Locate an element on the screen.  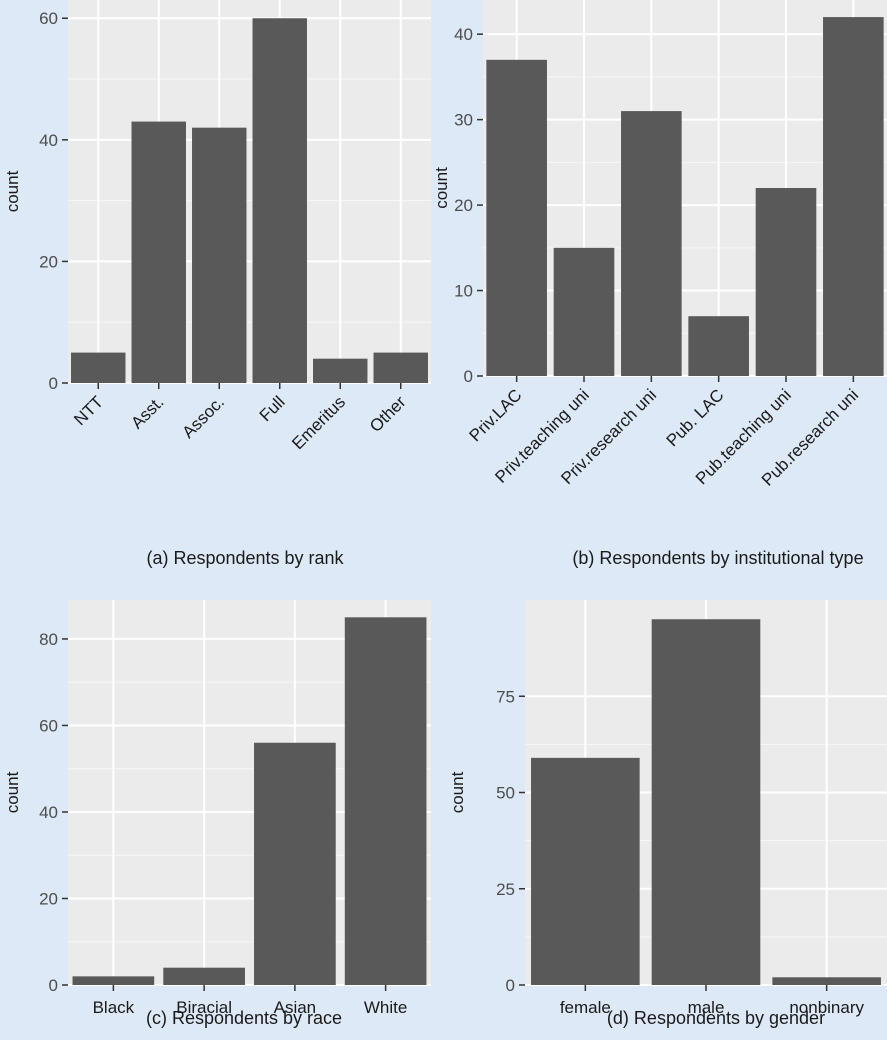
y-tick-label: 50 is located at coordinates (505, 793).